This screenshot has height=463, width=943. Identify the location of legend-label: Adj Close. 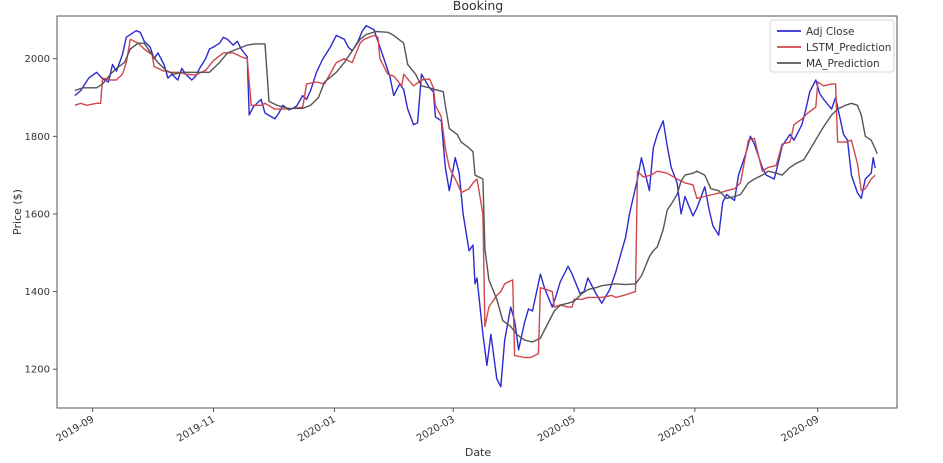
(830, 32).